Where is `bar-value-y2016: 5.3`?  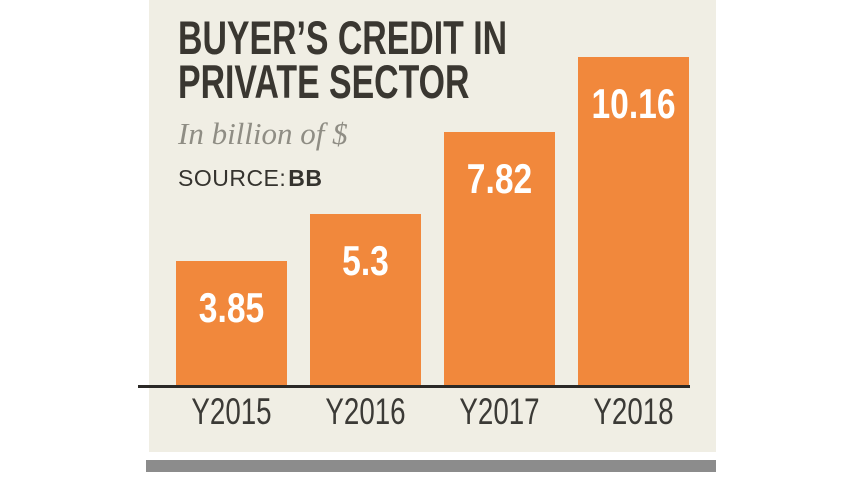
bar-value-y2016: 5.3 is located at coordinates (365, 260).